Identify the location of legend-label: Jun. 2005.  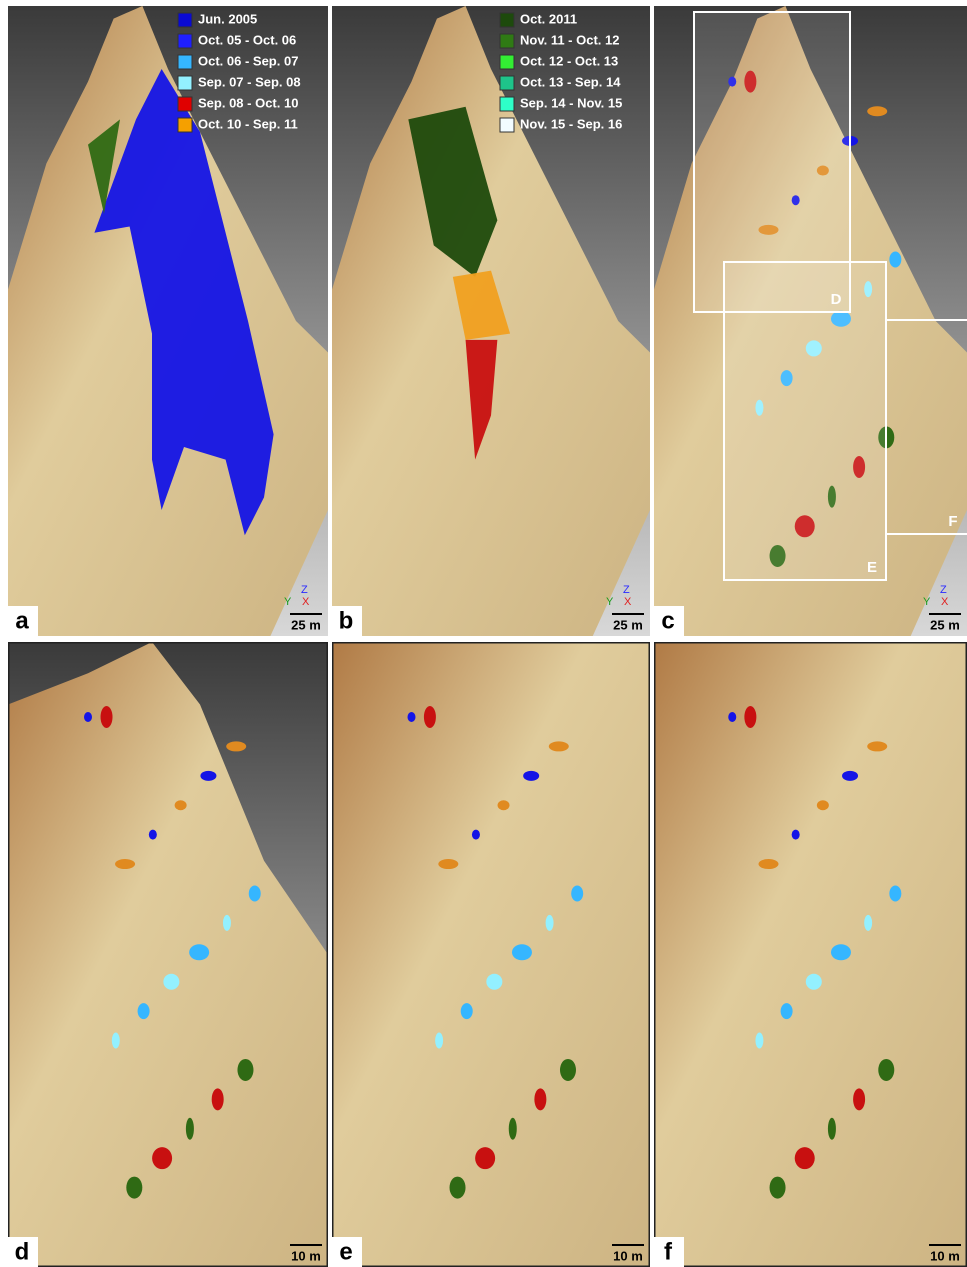
(227, 18).